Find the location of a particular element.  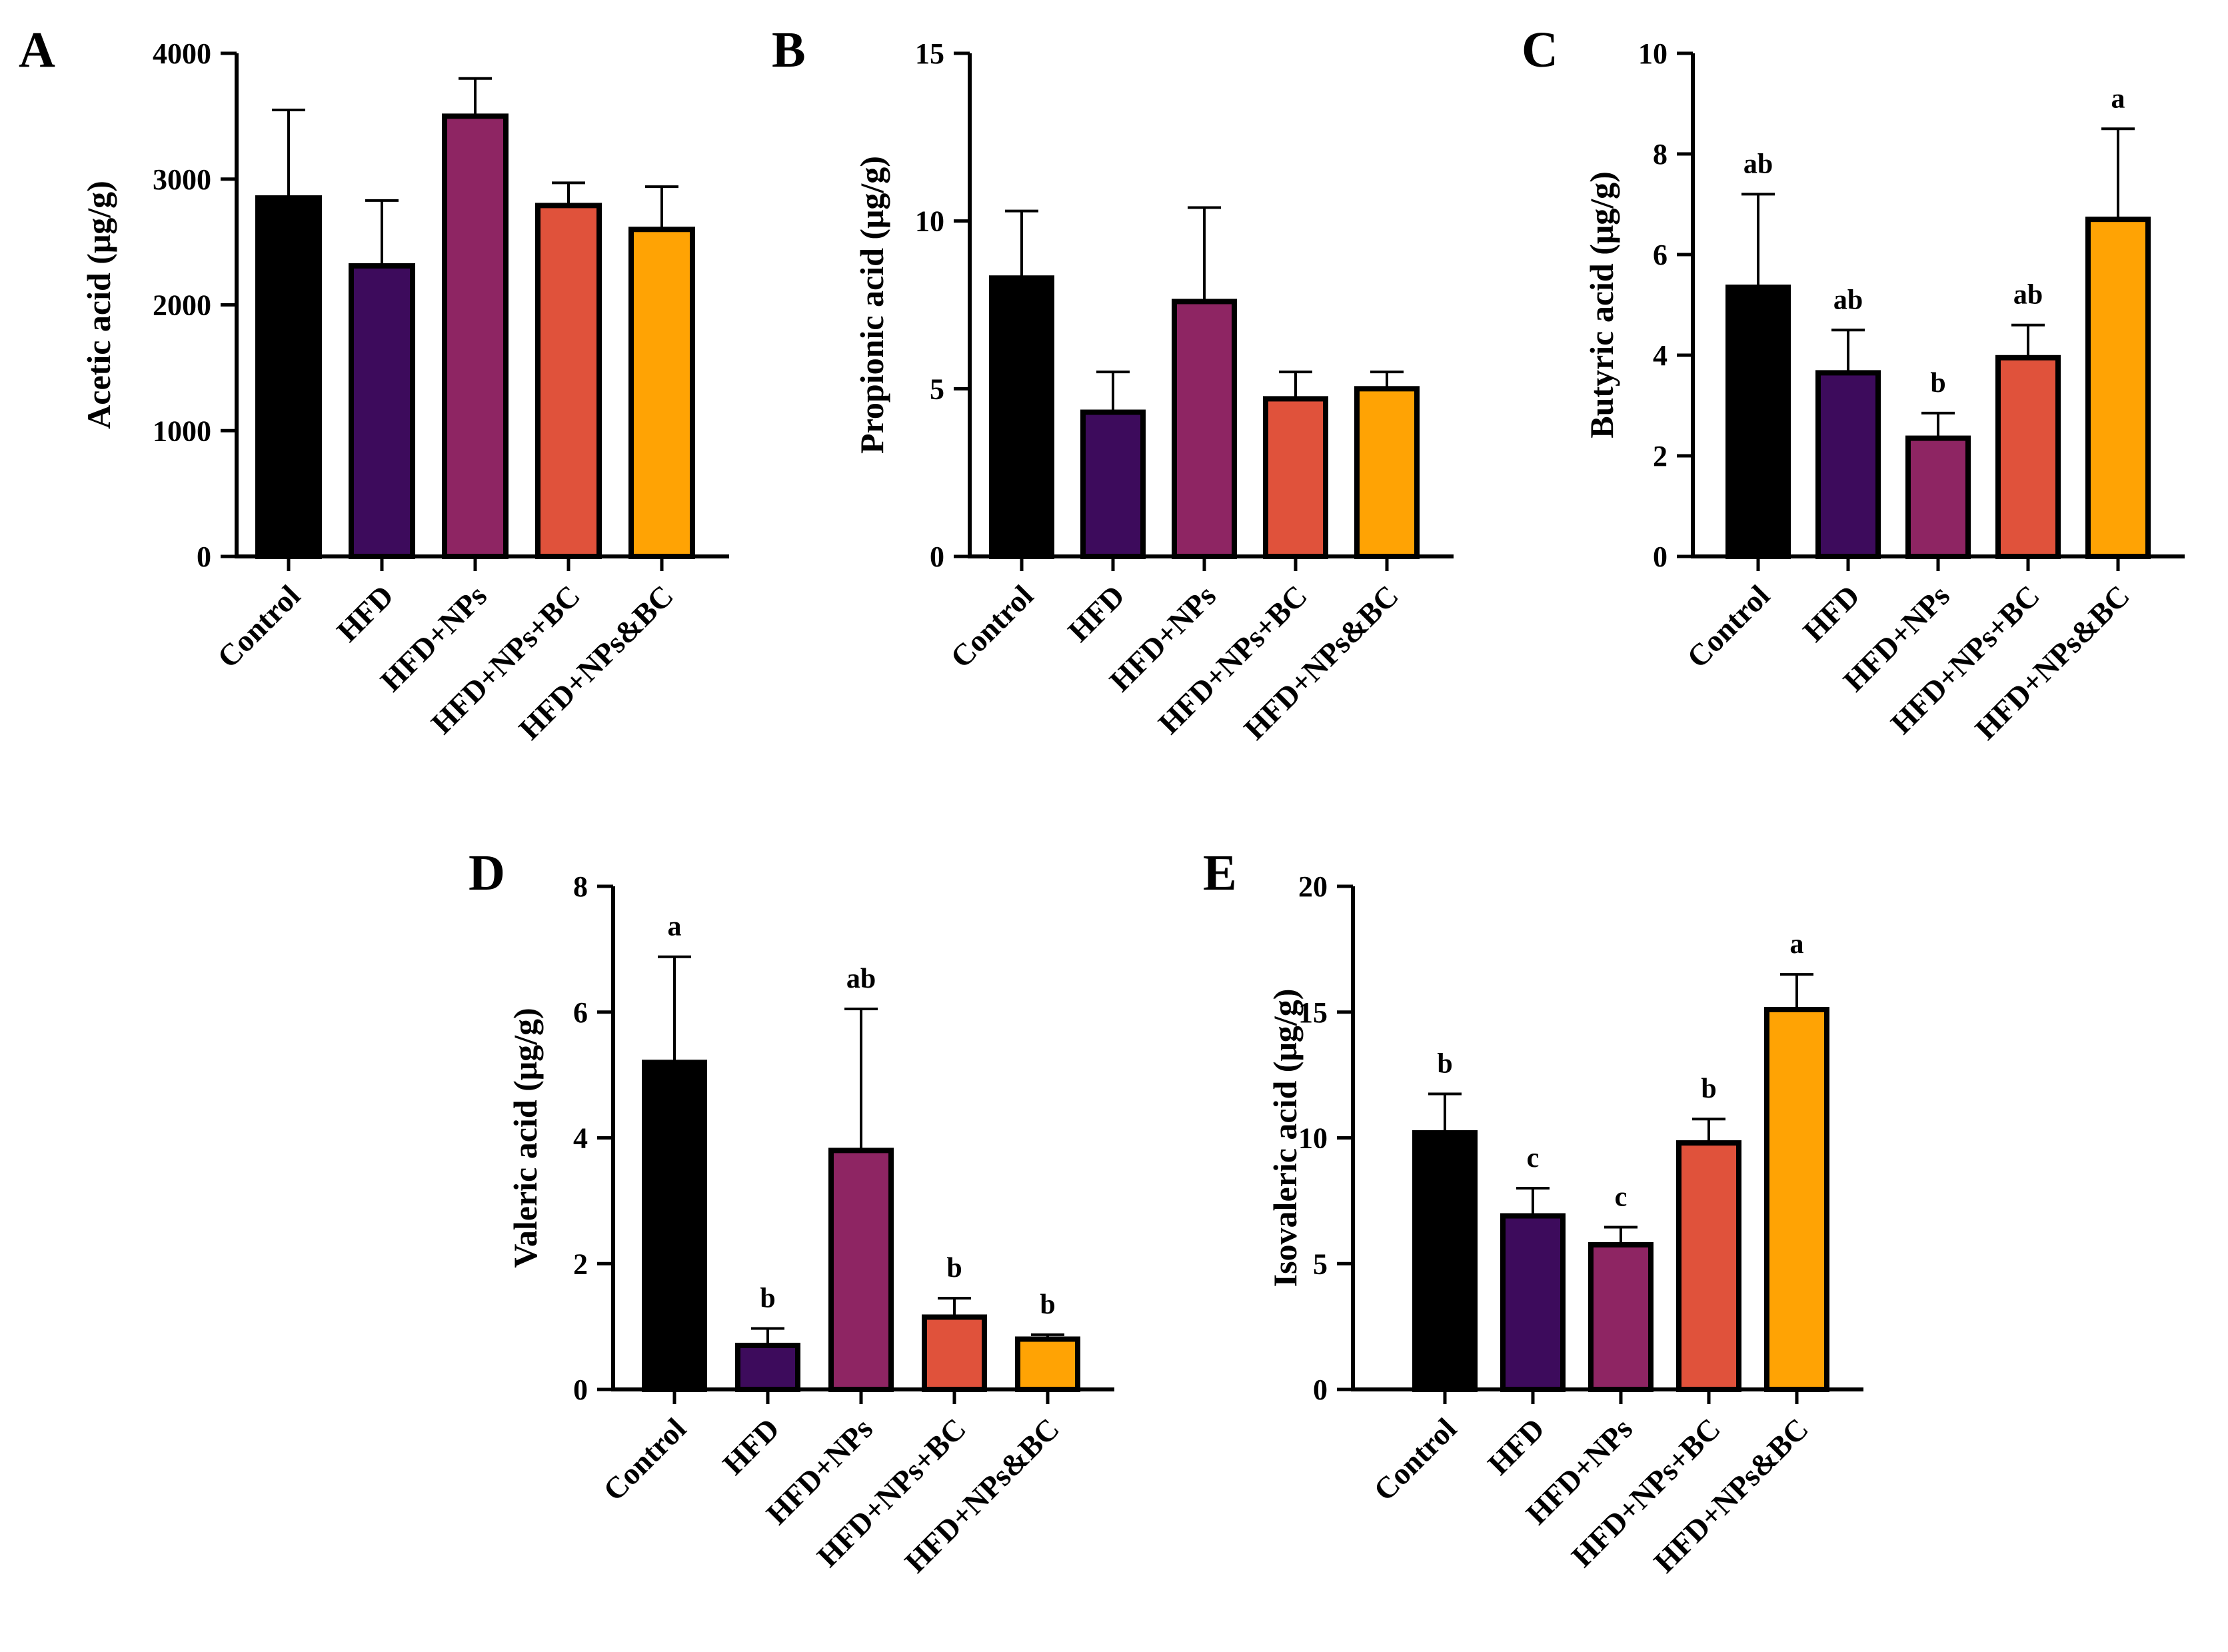

panel-letter: B is located at coordinates (789, 50).